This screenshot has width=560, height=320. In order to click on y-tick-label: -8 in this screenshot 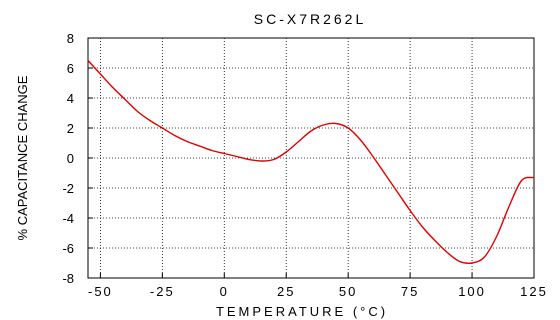, I will do `click(68, 278)`.